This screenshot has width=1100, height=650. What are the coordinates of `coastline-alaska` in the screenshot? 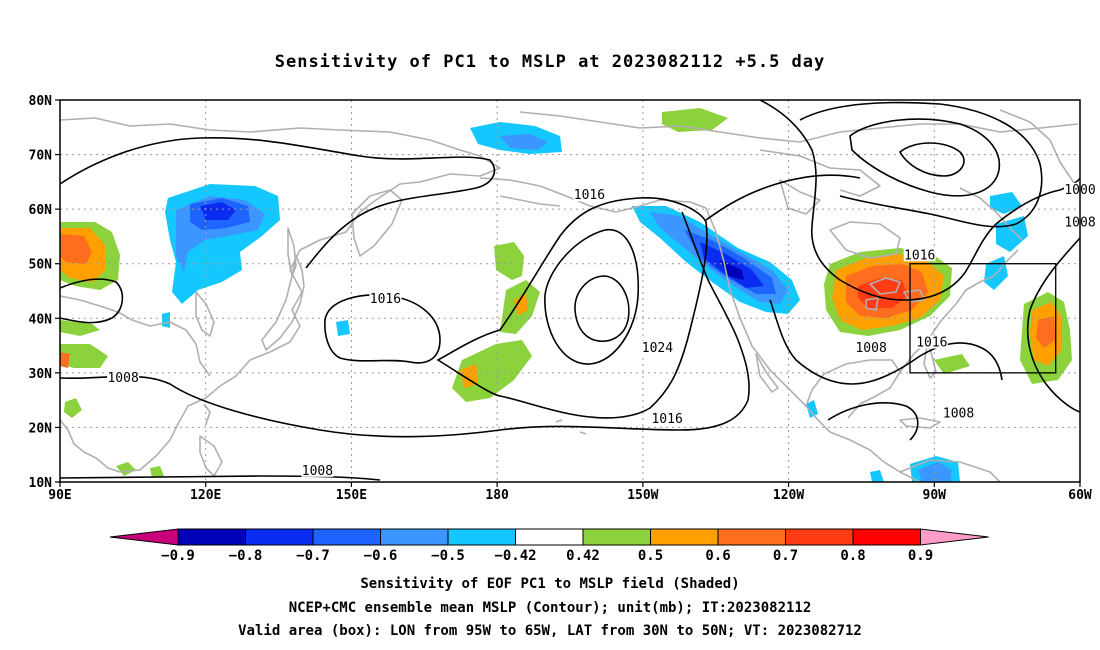 It's located at (593, 195).